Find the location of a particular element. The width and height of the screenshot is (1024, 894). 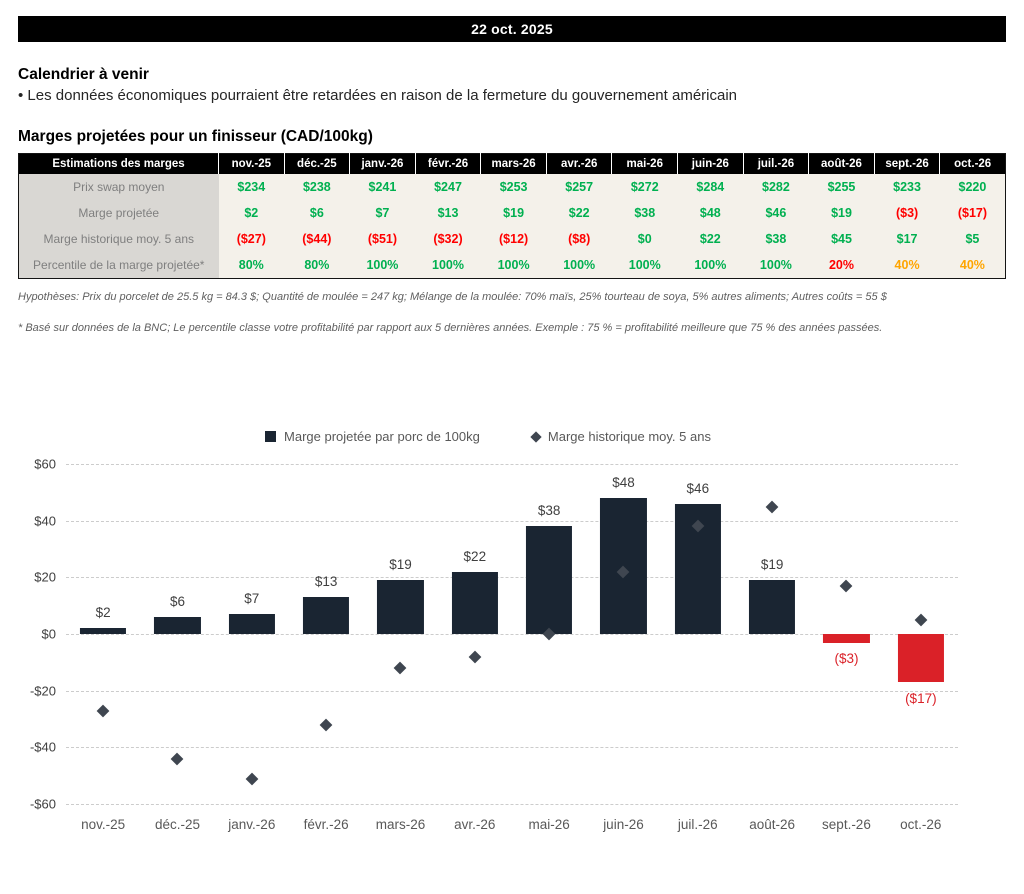

bar-value-label: $19 is located at coordinates (772, 565).